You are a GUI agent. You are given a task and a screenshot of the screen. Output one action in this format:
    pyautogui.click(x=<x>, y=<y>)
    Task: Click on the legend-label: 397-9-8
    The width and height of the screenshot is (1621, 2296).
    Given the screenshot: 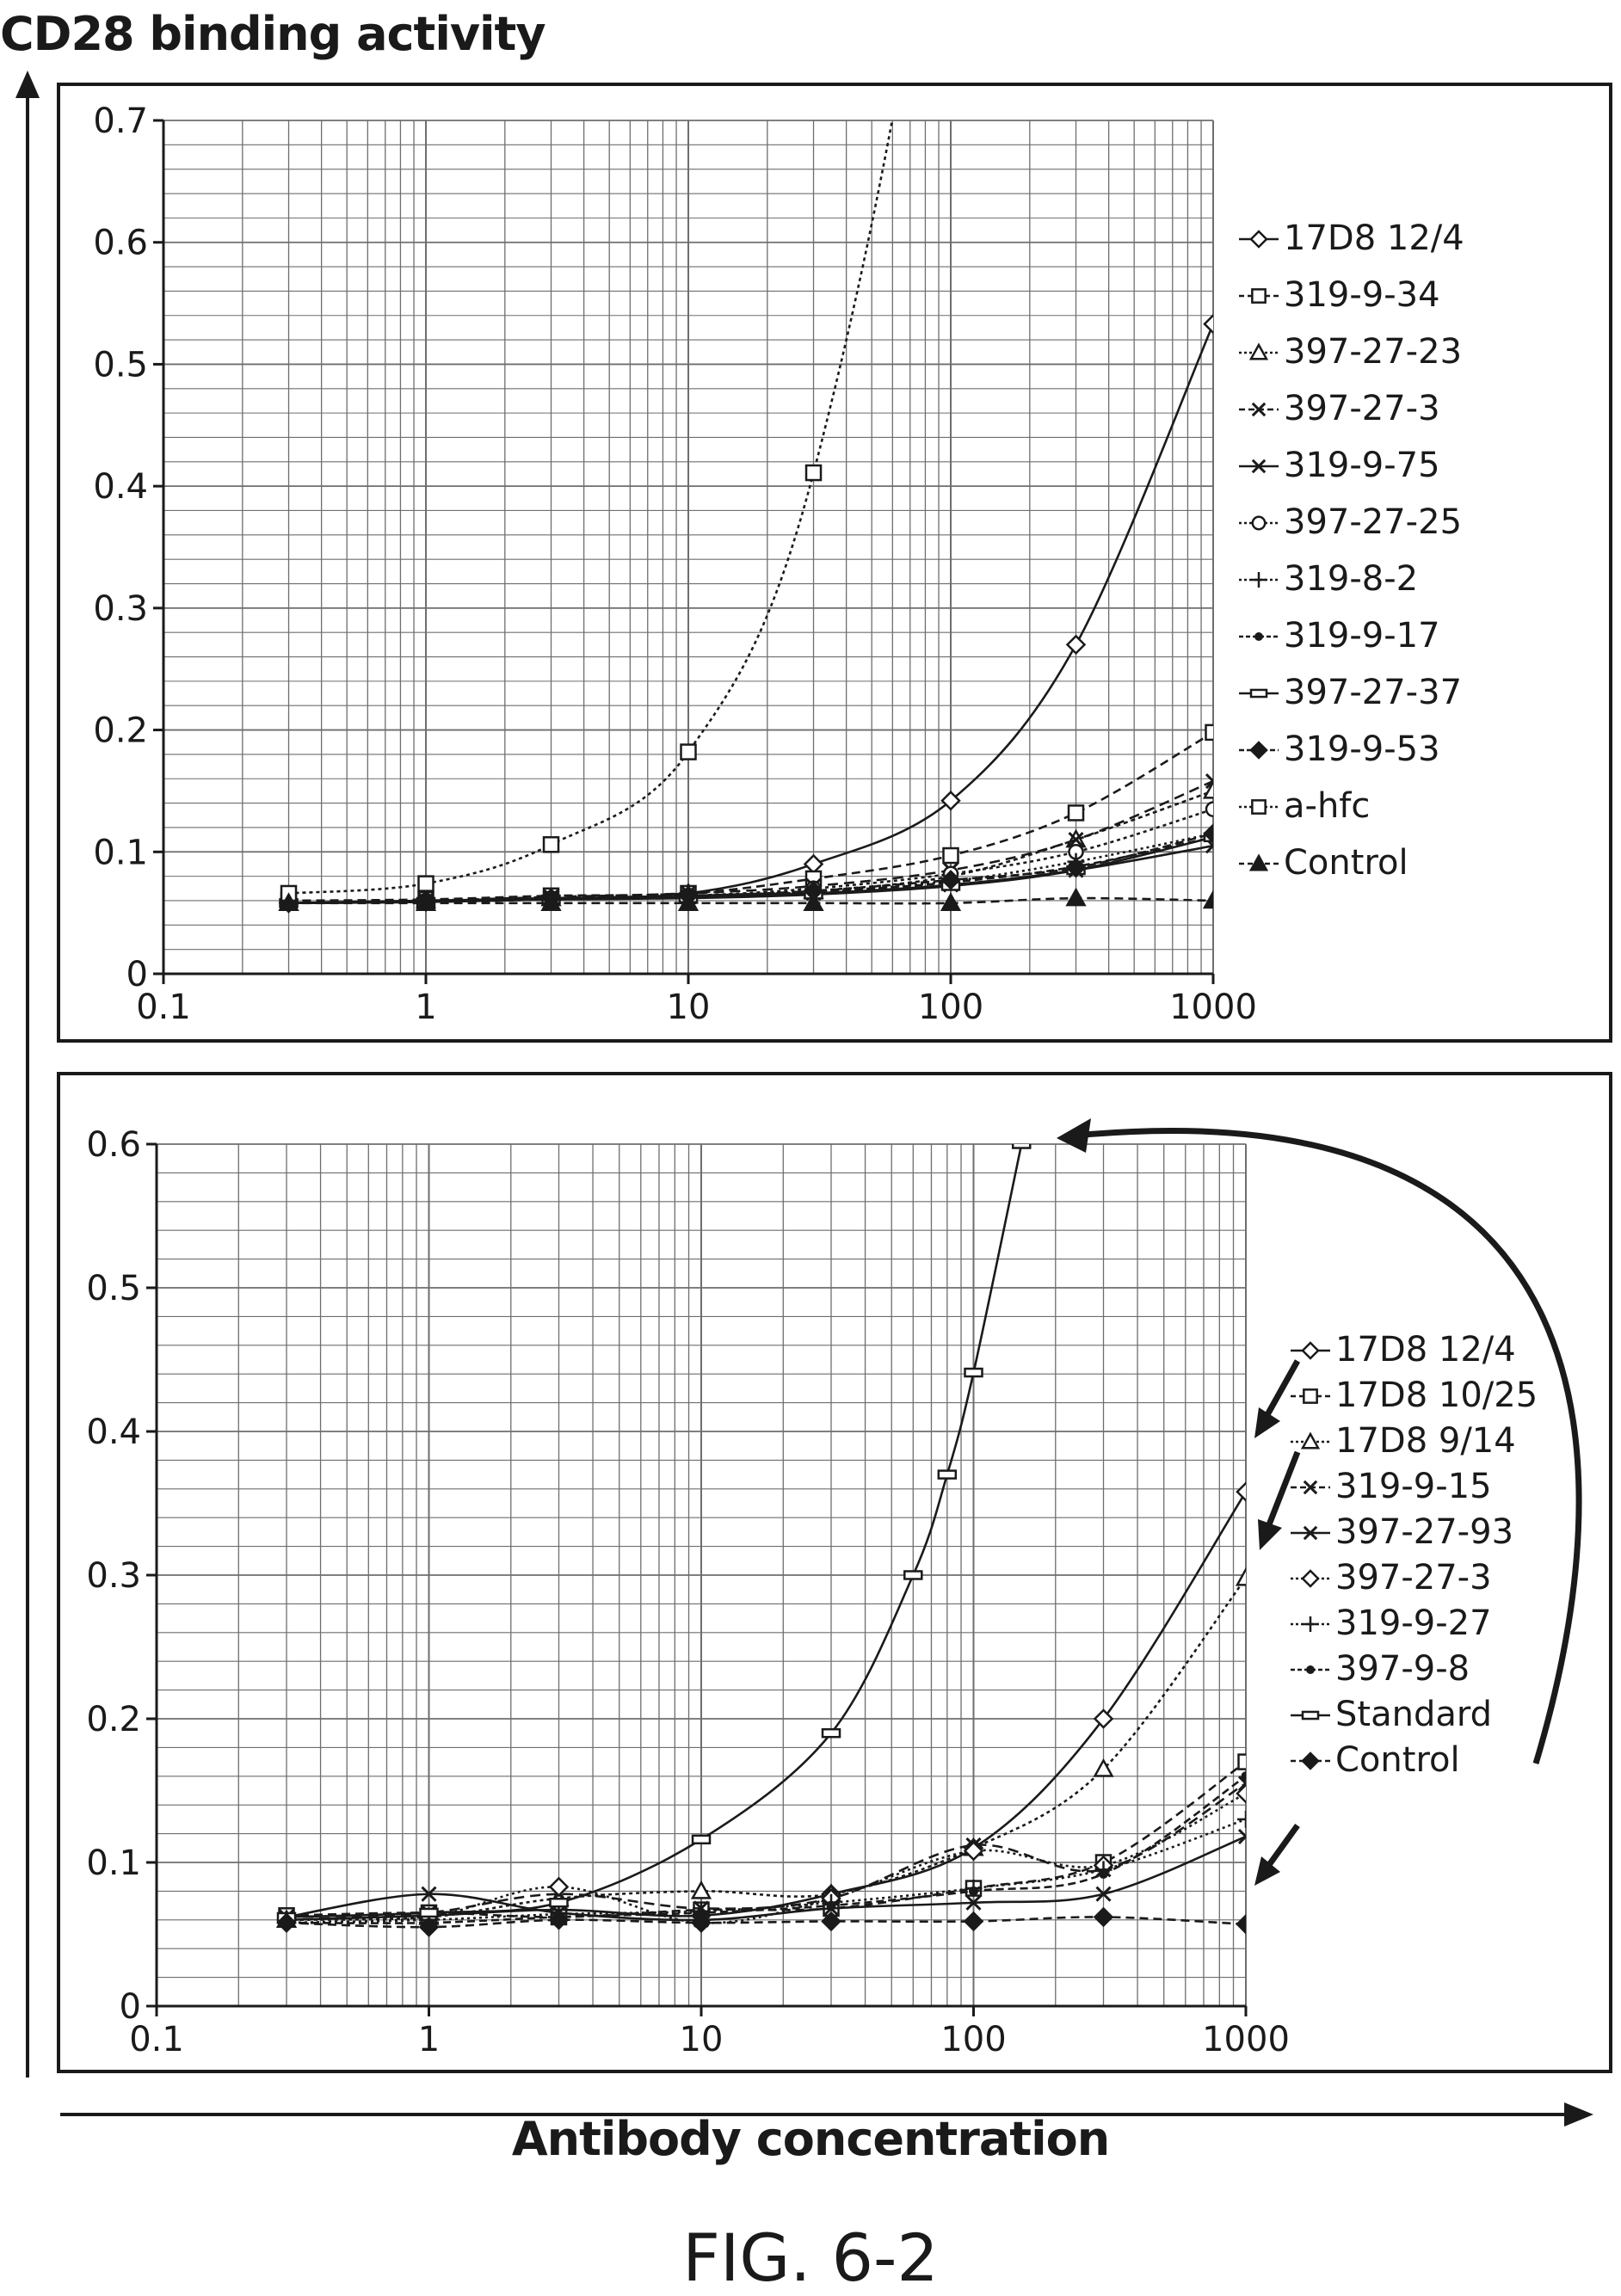 What is the action you would take?
    pyautogui.click(x=1402, y=1669)
    